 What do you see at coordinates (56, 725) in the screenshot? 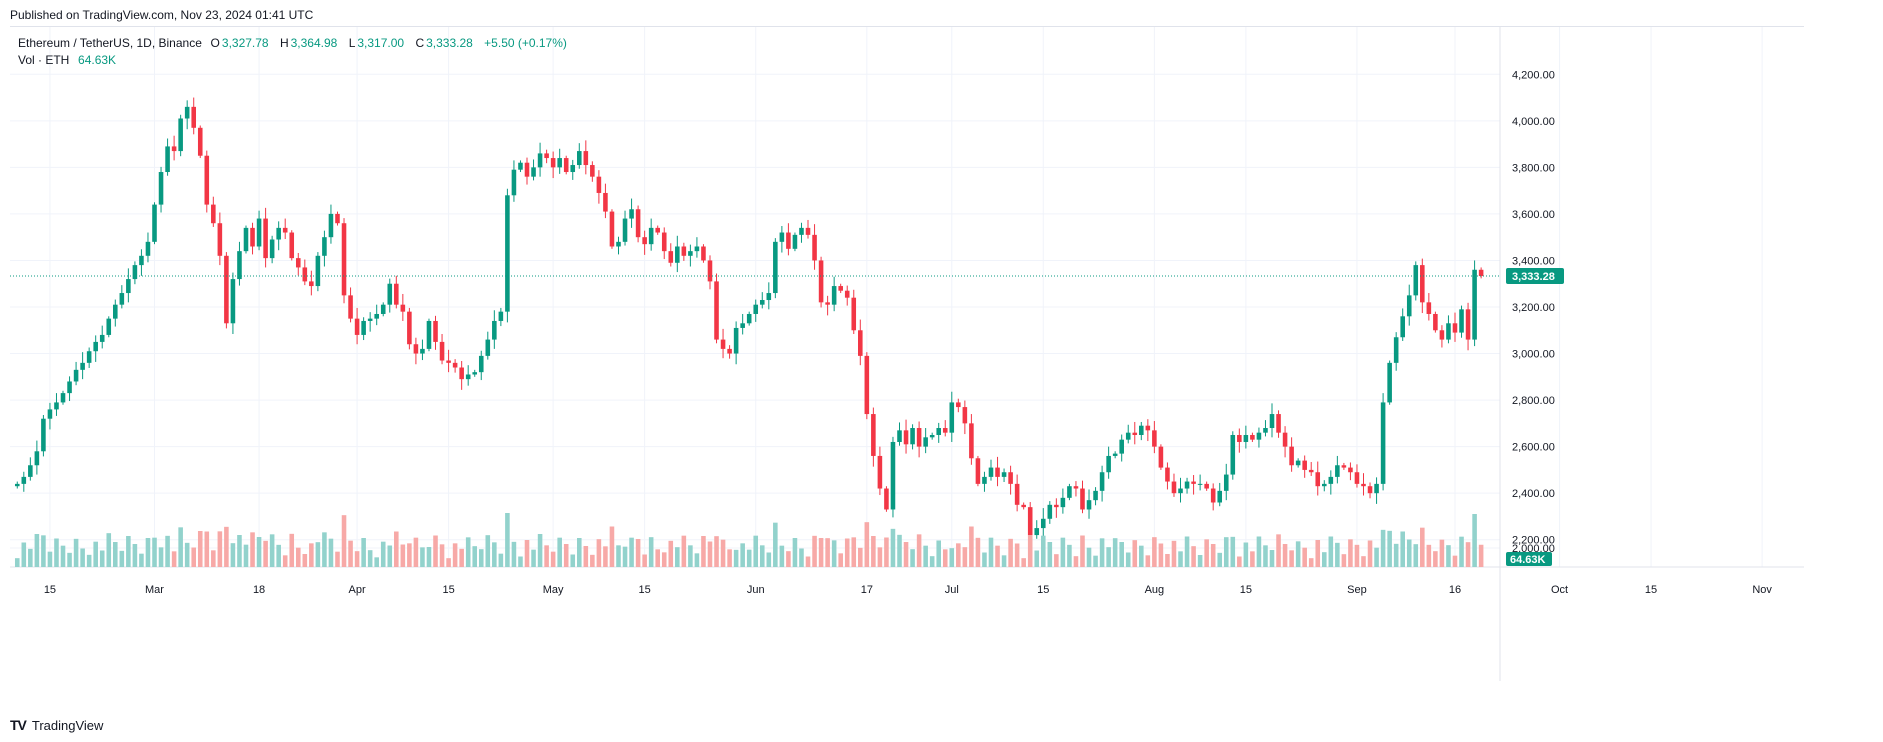
I see `footer: TV TradingView` at bounding box center [56, 725].